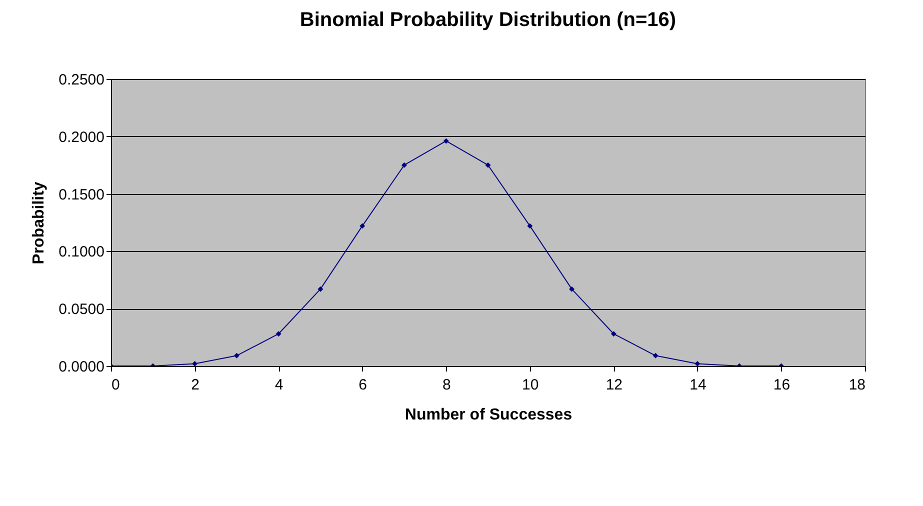 Image resolution: width=923 pixels, height=506 pixels. What do you see at coordinates (781, 385) in the screenshot?
I see `x-tick-label: 16` at bounding box center [781, 385].